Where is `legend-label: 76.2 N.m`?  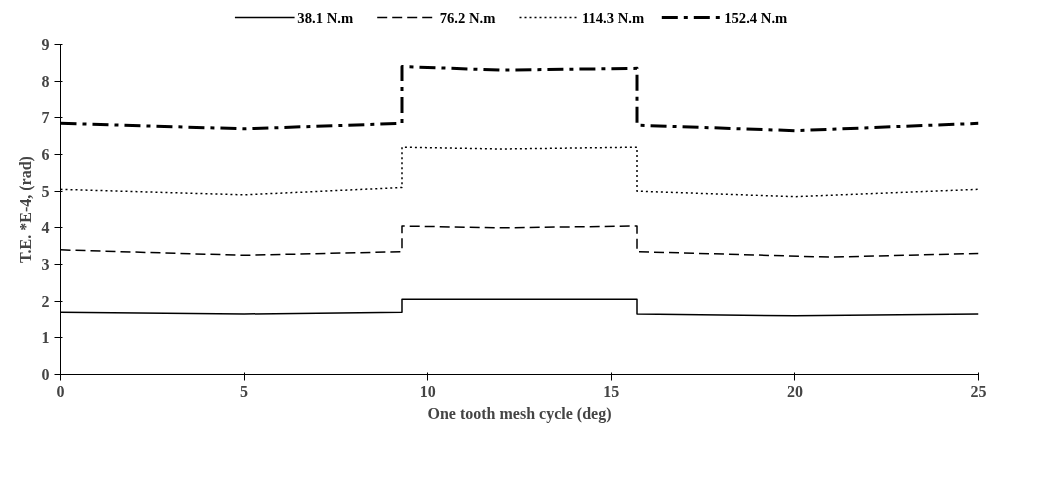
legend-label: 76.2 N.m is located at coordinates (467, 17).